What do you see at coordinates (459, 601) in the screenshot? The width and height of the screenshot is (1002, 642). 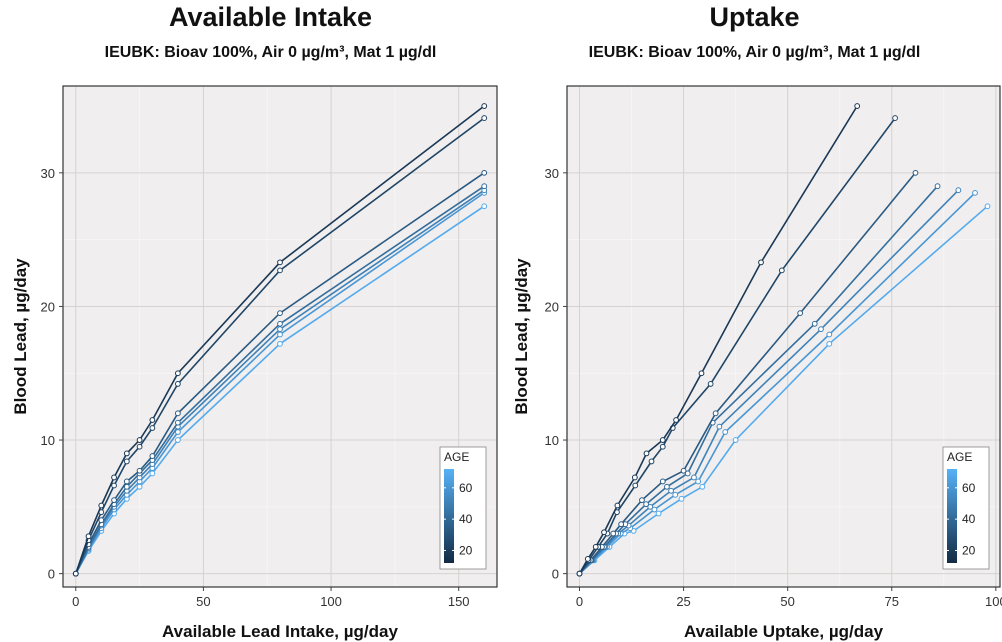 I see `x-tick-label: 150` at bounding box center [459, 601].